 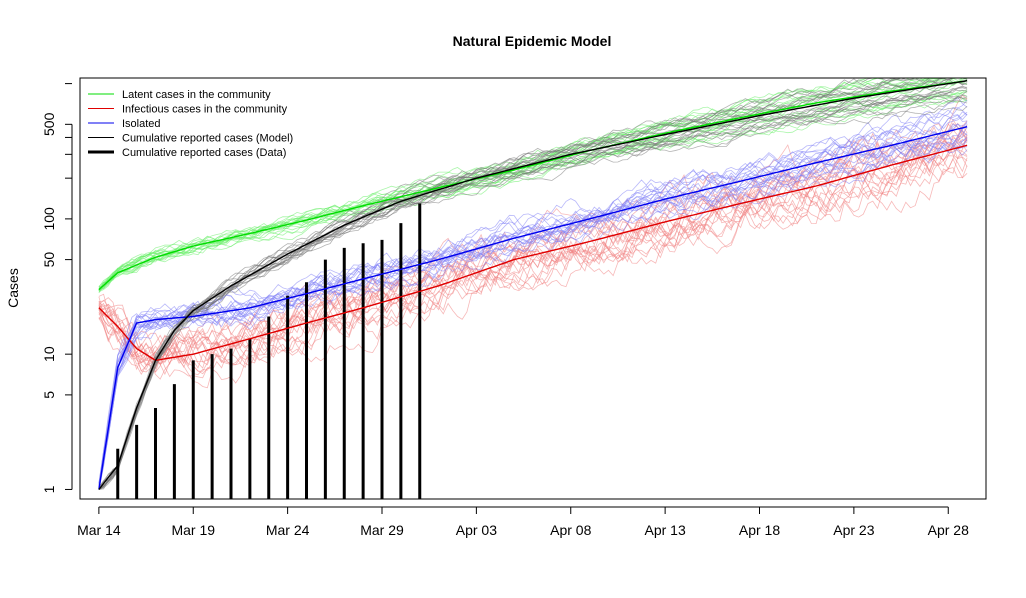 I want to click on x-tick-label: Apr 28, so click(x=948, y=530).